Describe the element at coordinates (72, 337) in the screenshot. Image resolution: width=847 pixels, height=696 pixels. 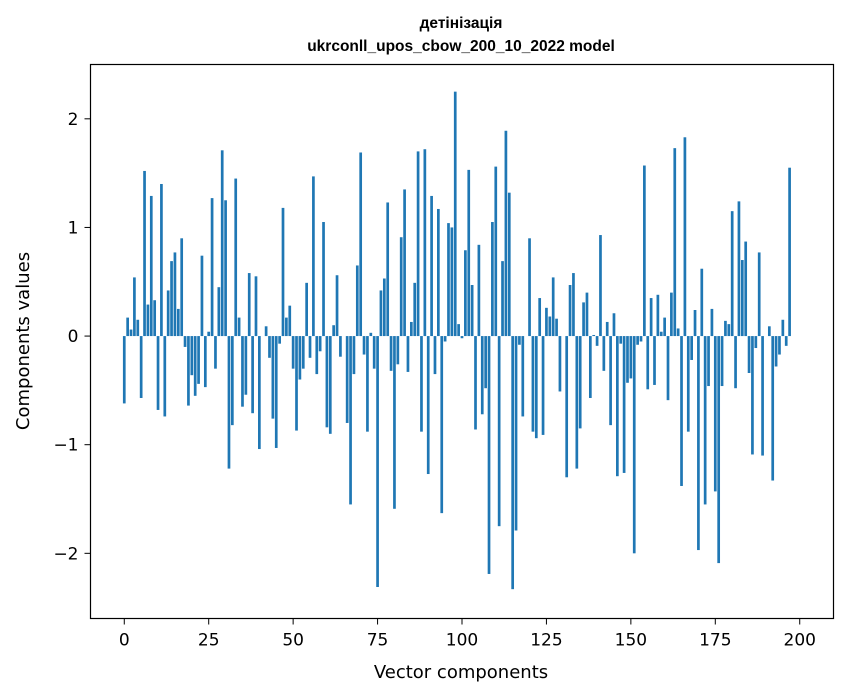
I see `y-axis-ticks: −2 −1 0 1 2` at that location.